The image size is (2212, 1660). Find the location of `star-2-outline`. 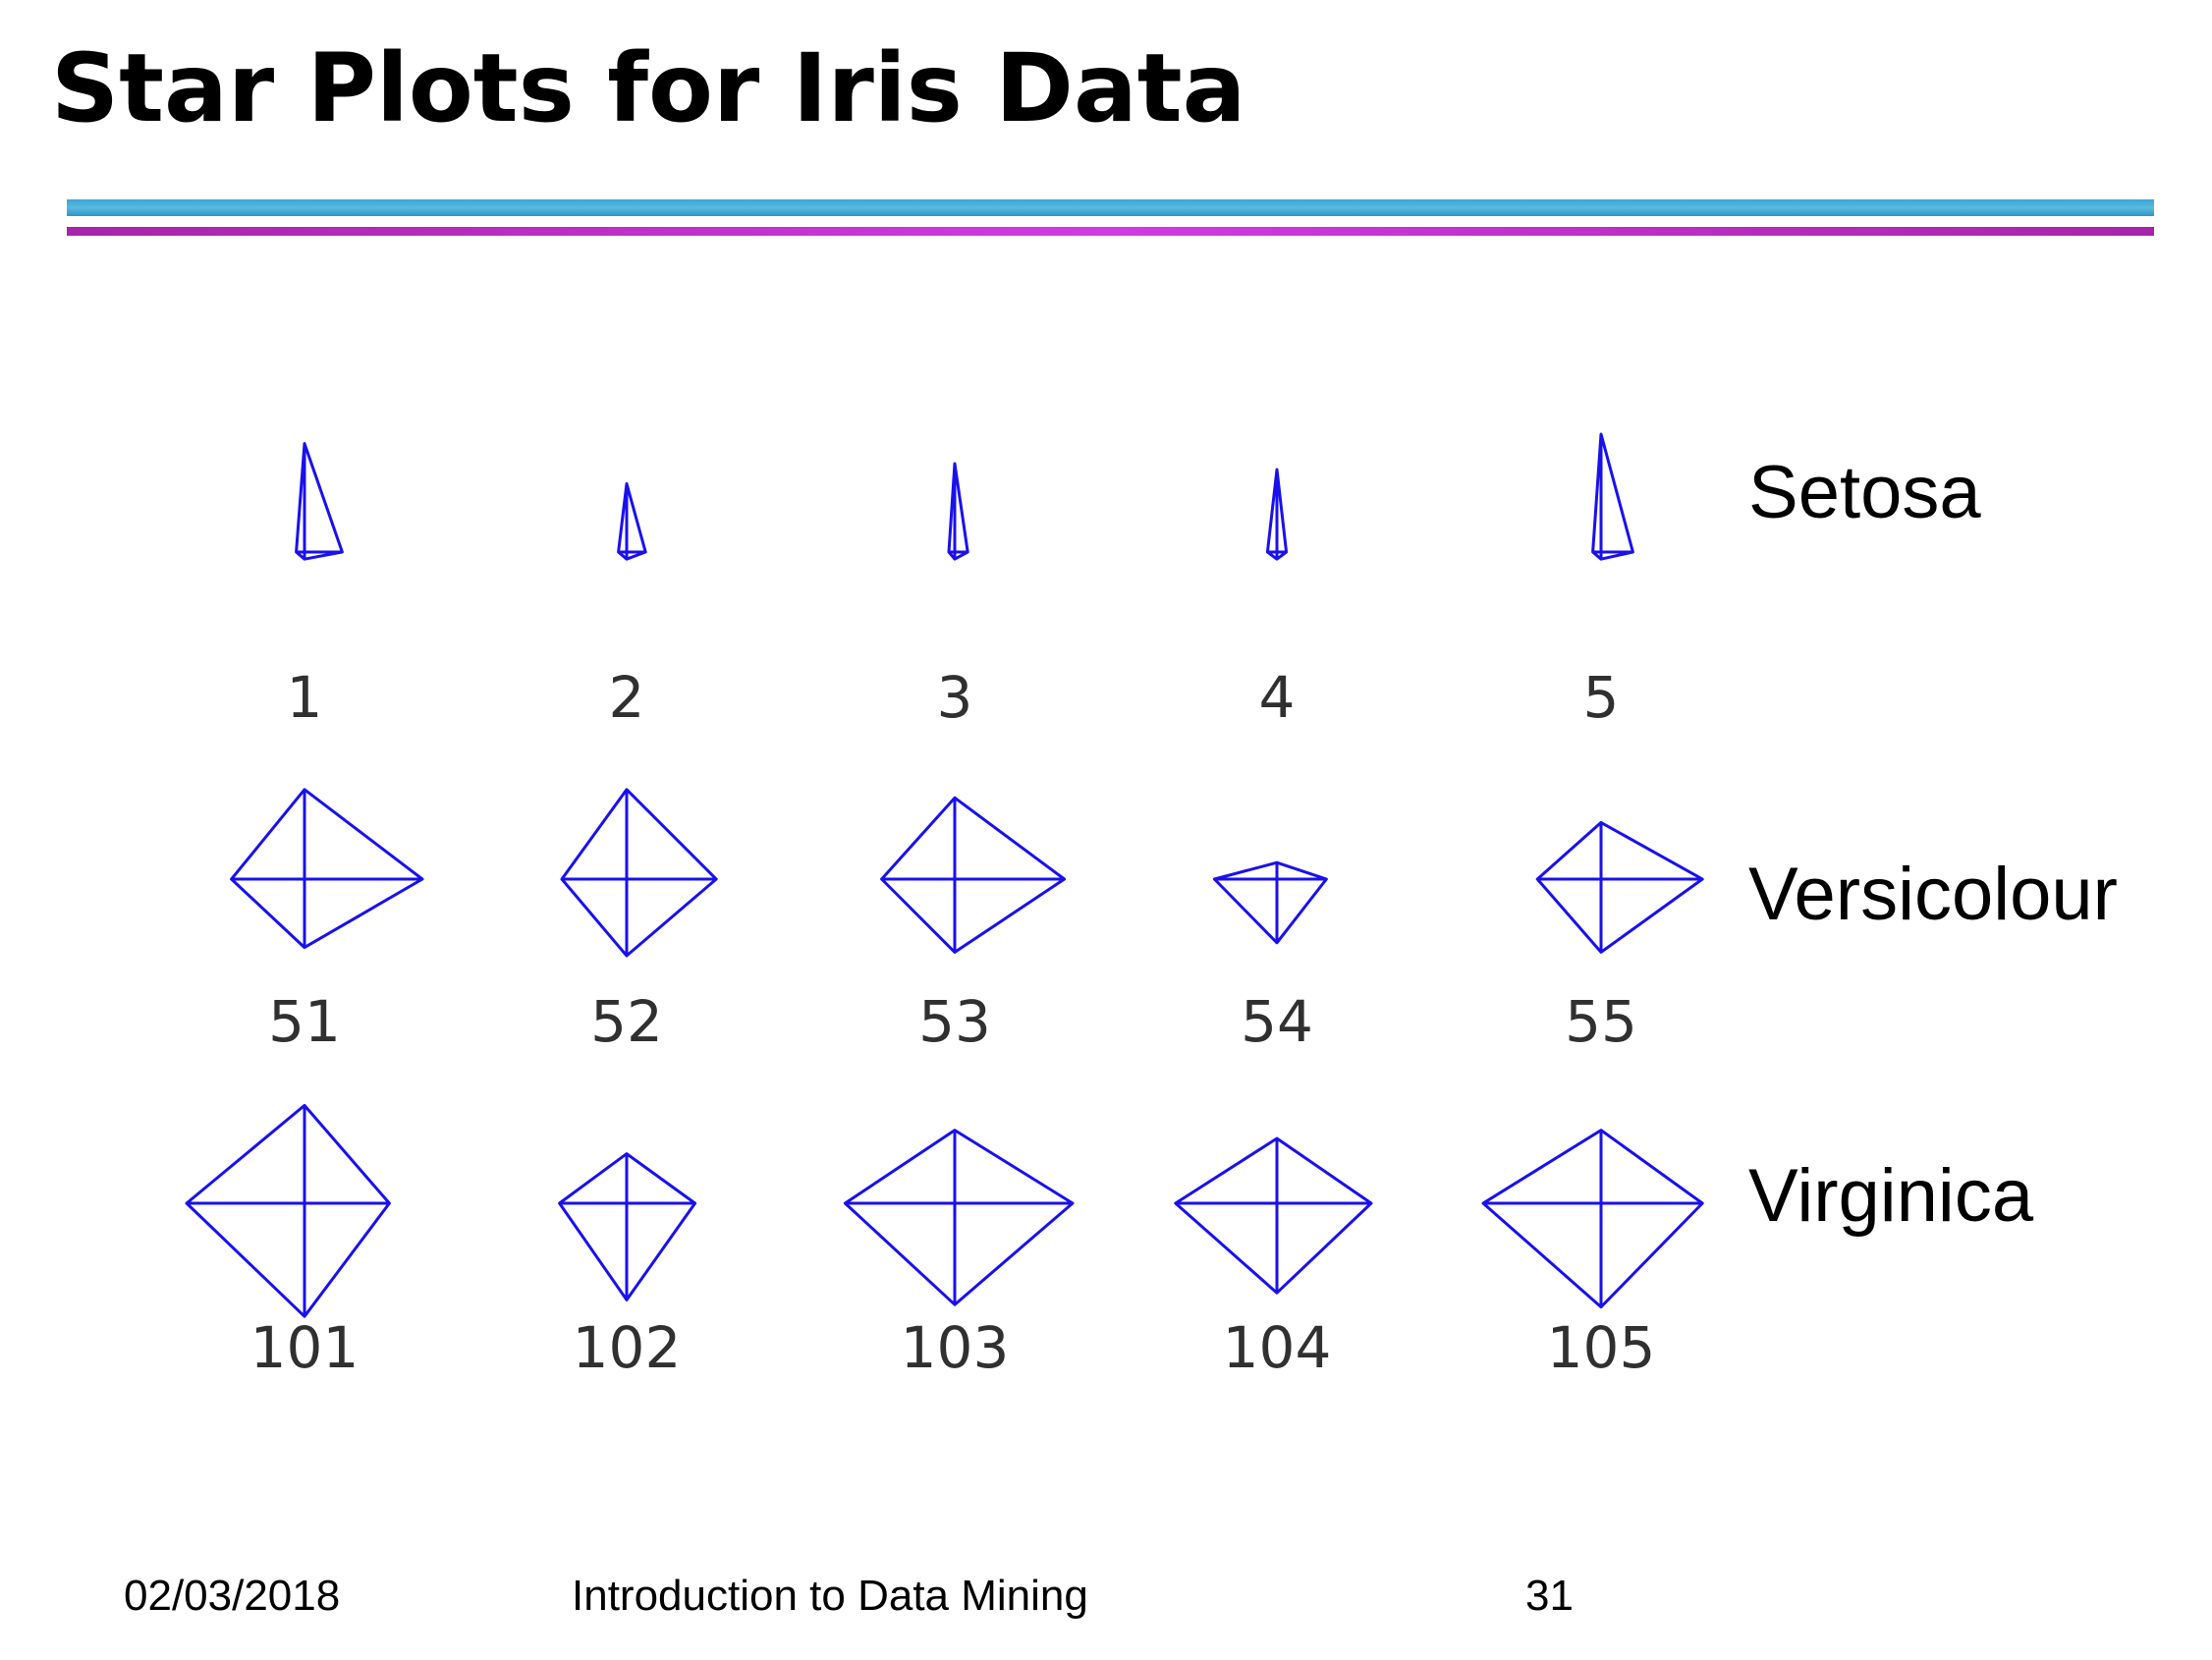

star-2-outline is located at coordinates (632, 521).